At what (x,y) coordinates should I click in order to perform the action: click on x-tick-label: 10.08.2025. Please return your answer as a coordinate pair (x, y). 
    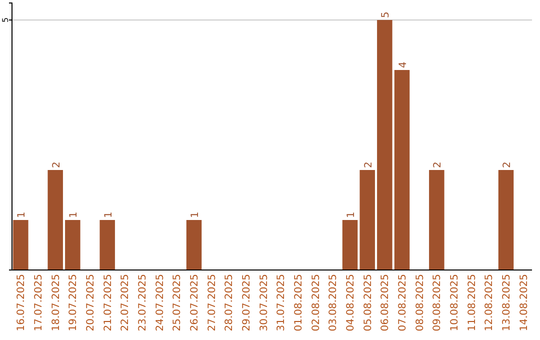
    Looking at the image, I should click on (455, 303).